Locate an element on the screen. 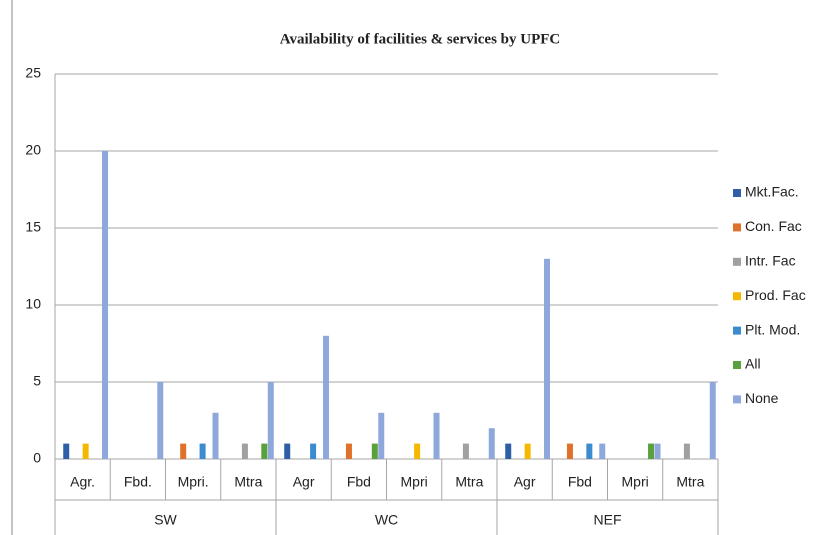 The height and width of the screenshot is (535, 824). legend-label: All is located at coordinates (753, 364).